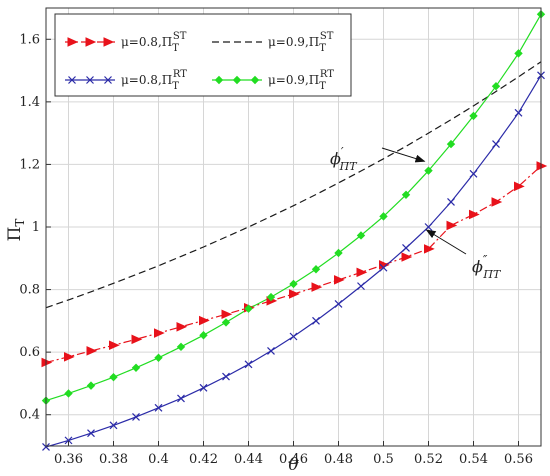 The height and width of the screenshot is (476, 550). I want to click on x-tick-label: 0.46, so click(293, 459).